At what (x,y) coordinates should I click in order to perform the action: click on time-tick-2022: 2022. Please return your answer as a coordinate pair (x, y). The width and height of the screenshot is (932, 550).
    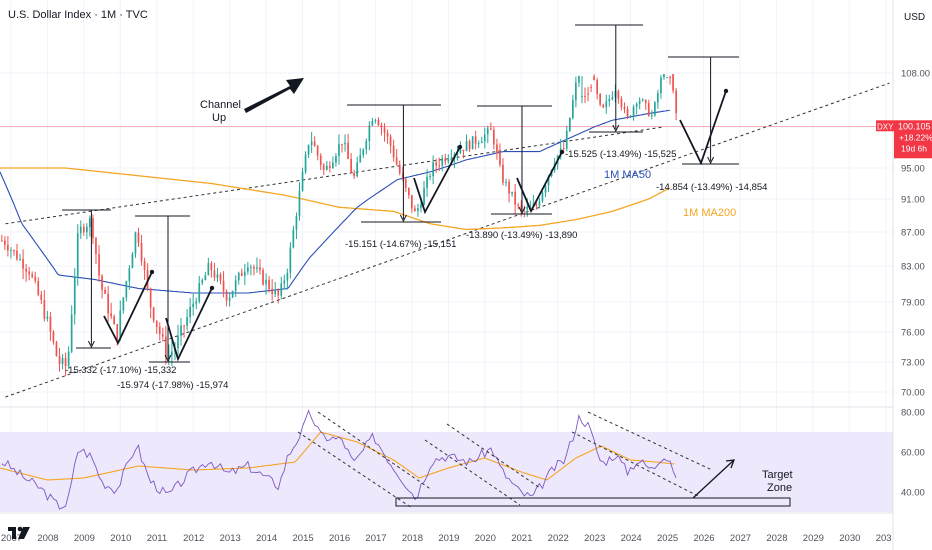
    Looking at the image, I should click on (558, 538).